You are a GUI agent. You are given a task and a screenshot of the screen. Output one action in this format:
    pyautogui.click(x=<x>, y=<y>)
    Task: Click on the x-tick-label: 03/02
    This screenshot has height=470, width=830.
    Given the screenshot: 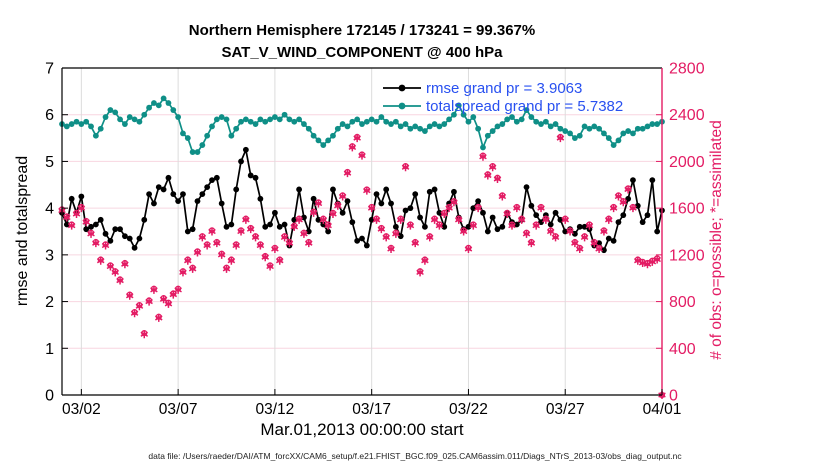 What is the action you would take?
    pyautogui.click(x=81, y=409)
    